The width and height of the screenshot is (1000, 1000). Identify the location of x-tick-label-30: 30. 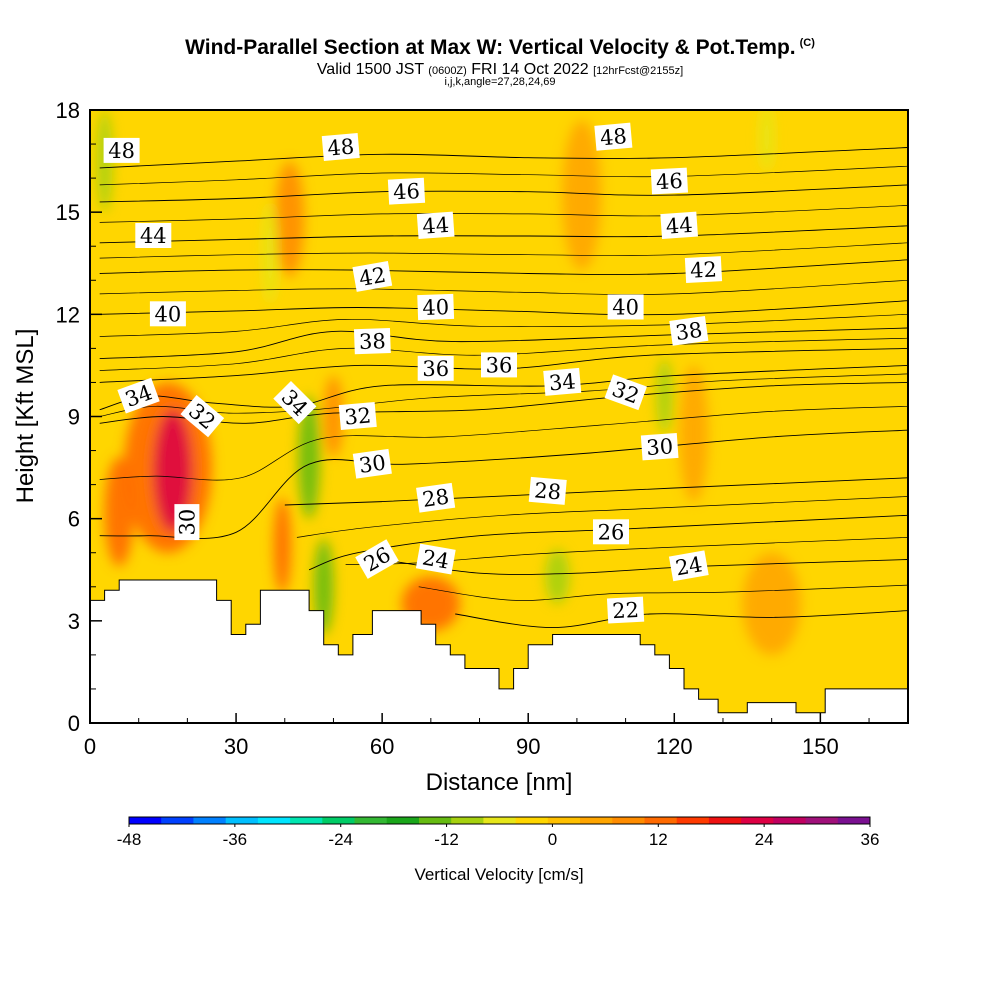
(236, 746).